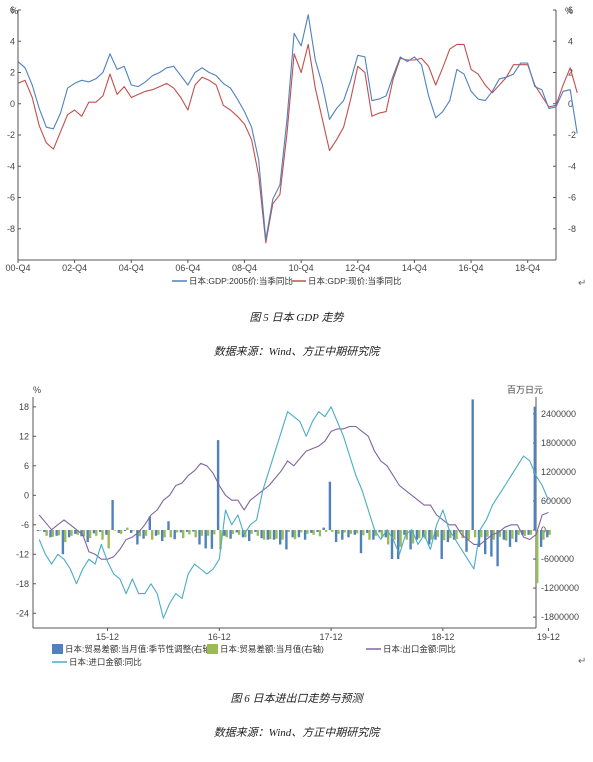 The width and height of the screenshot is (593, 762). Describe the element at coordinates (556, 501) in the screenshot. I see `trade-right-tick: 600000` at that location.